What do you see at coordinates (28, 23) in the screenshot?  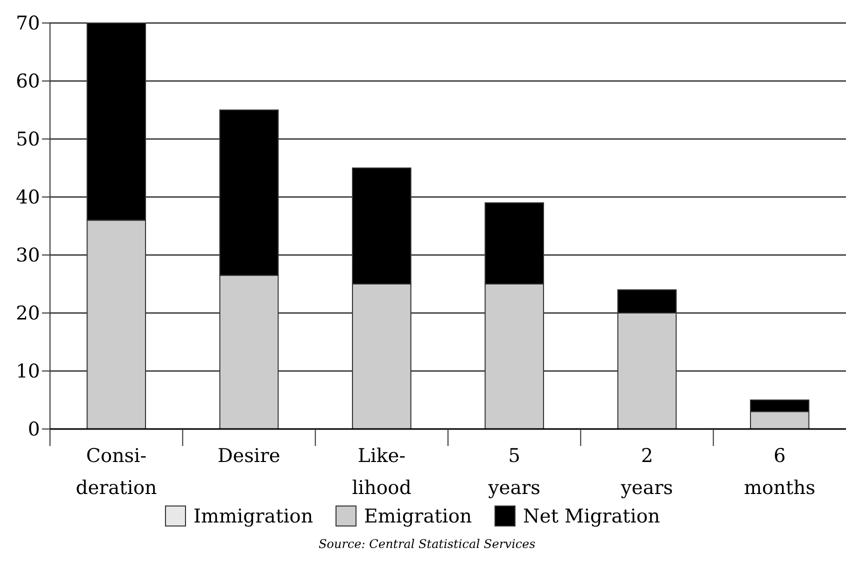 I see `y-tick-label: 70` at bounding box center [28, 23].